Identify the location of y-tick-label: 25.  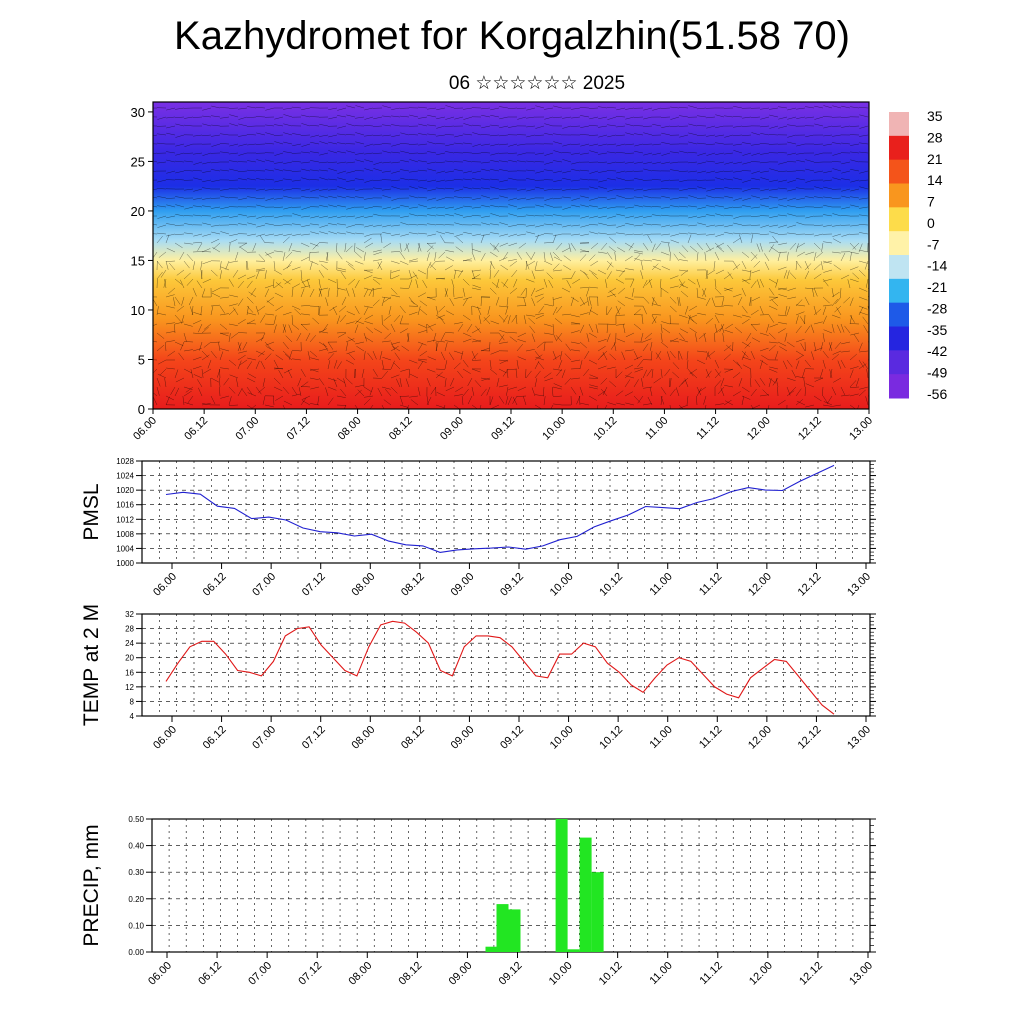
(138, 161).